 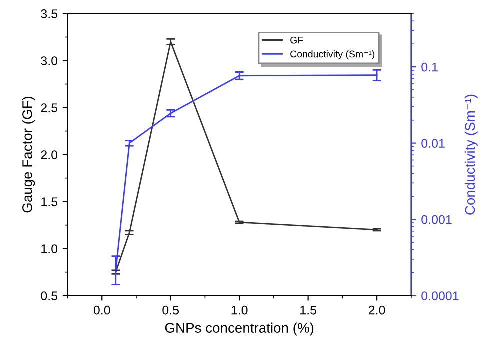 I want to click on x-tick-label: 0.0, so click(x=102, y=310).